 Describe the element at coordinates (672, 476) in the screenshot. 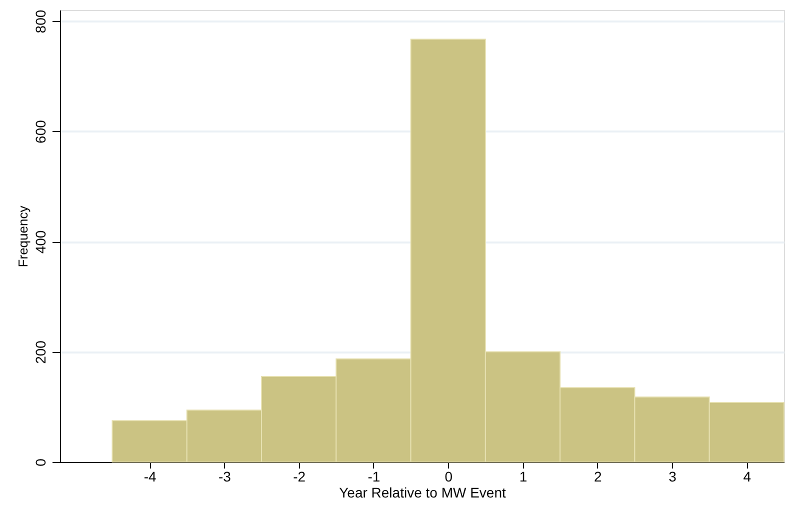

I see `x-tick-label: 3` at that location.